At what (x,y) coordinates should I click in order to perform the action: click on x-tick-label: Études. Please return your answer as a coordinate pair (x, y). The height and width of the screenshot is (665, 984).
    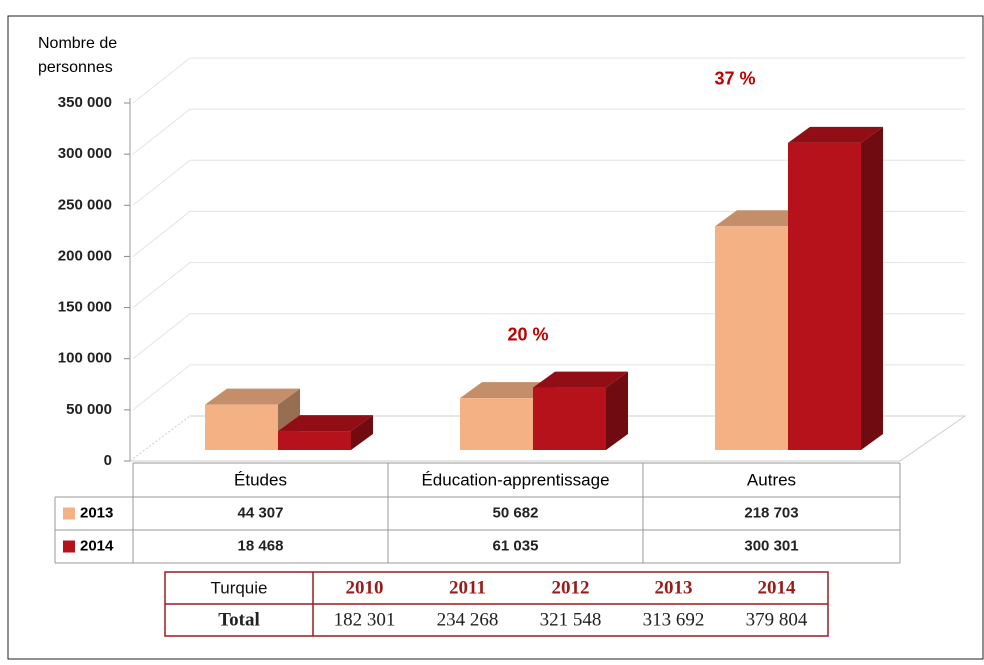
    Looking at the image, I should click on (260, 479).